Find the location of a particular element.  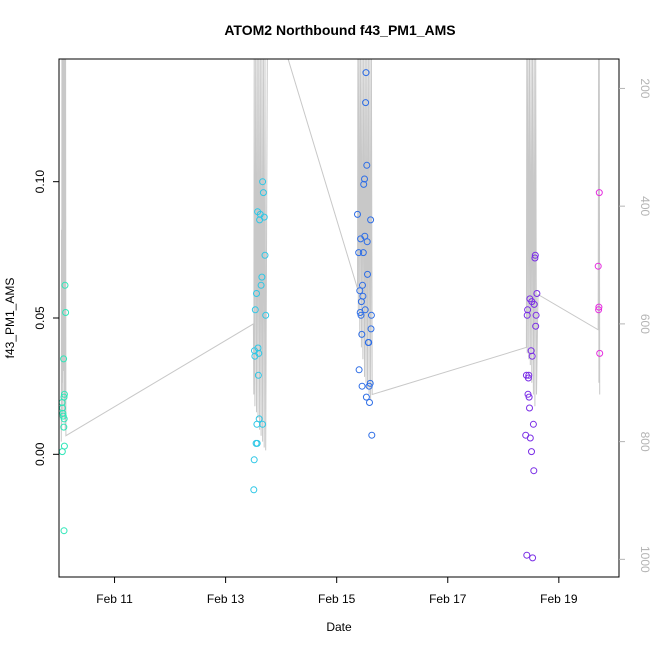

x-tick-label-2: Feb 15 is located at coordinates (337, 599).